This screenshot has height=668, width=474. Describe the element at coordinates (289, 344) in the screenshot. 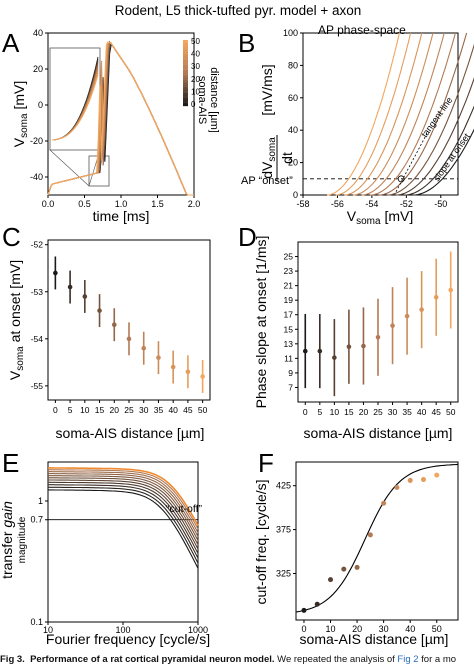

I see `panel-d-ytick-label: 13` at that location.